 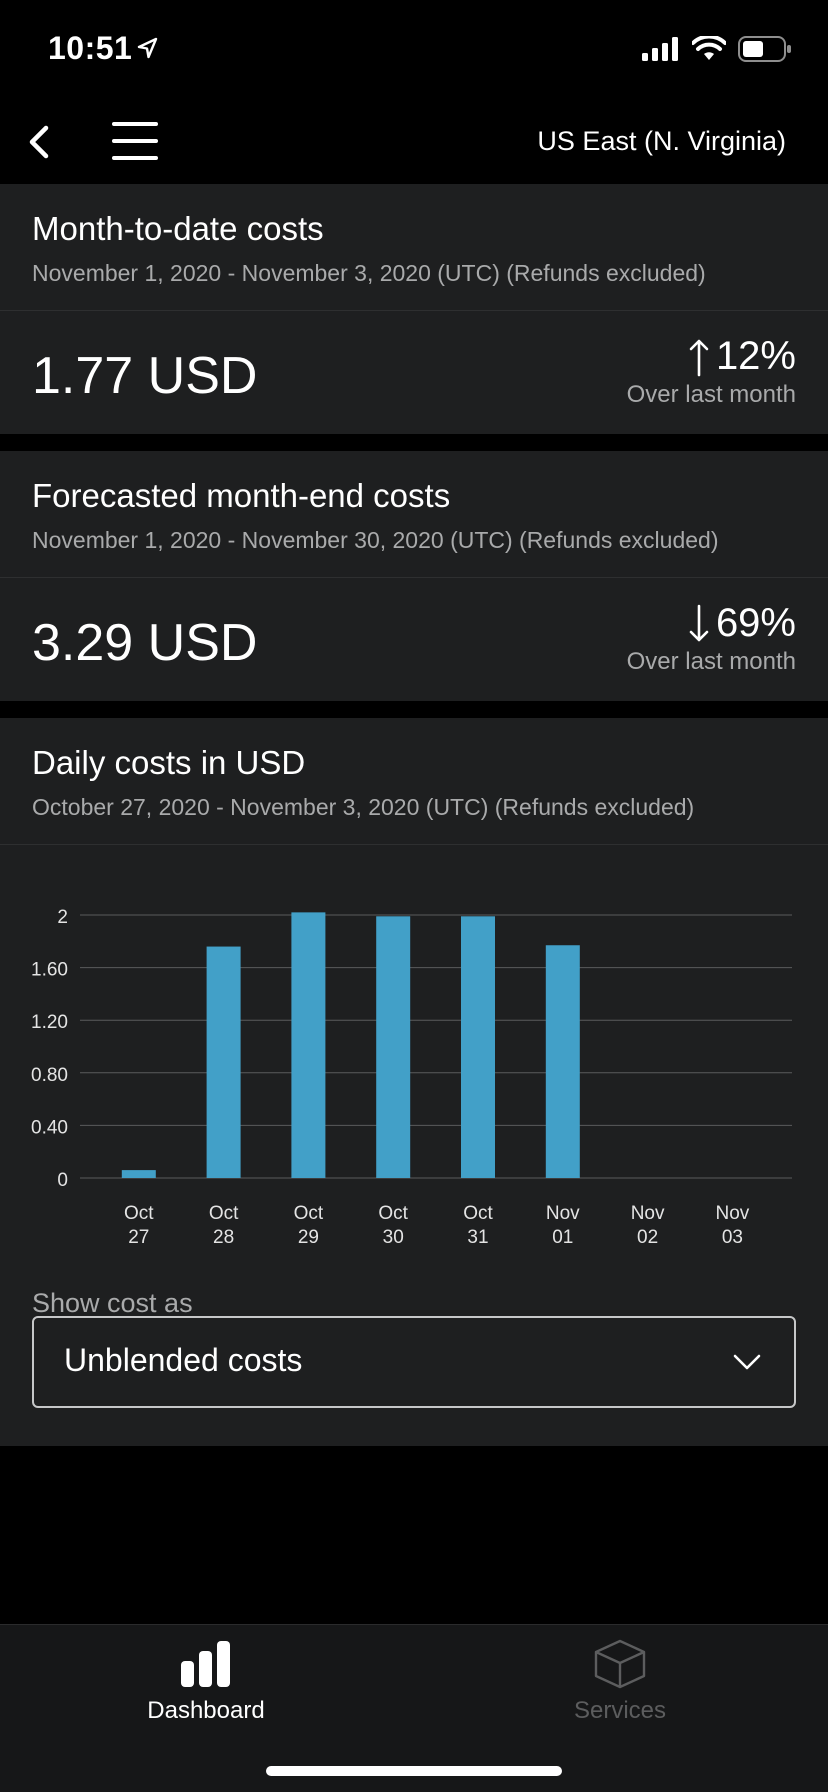 What do you see at coordinates (169, 762) in the screenshot?
I see `daily-title: Daily costs in USD` at bounding box center [169, 762].